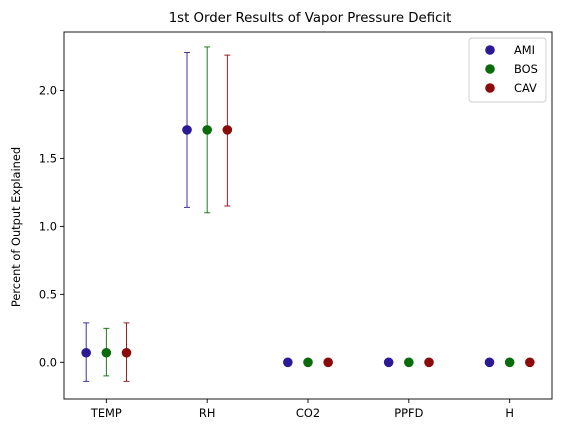 The height and width of the screenshot is (433, 567). Describe the element at coordinates (48, 158) in the screenshot. I see `y-tick-label: 1.5` at that location.